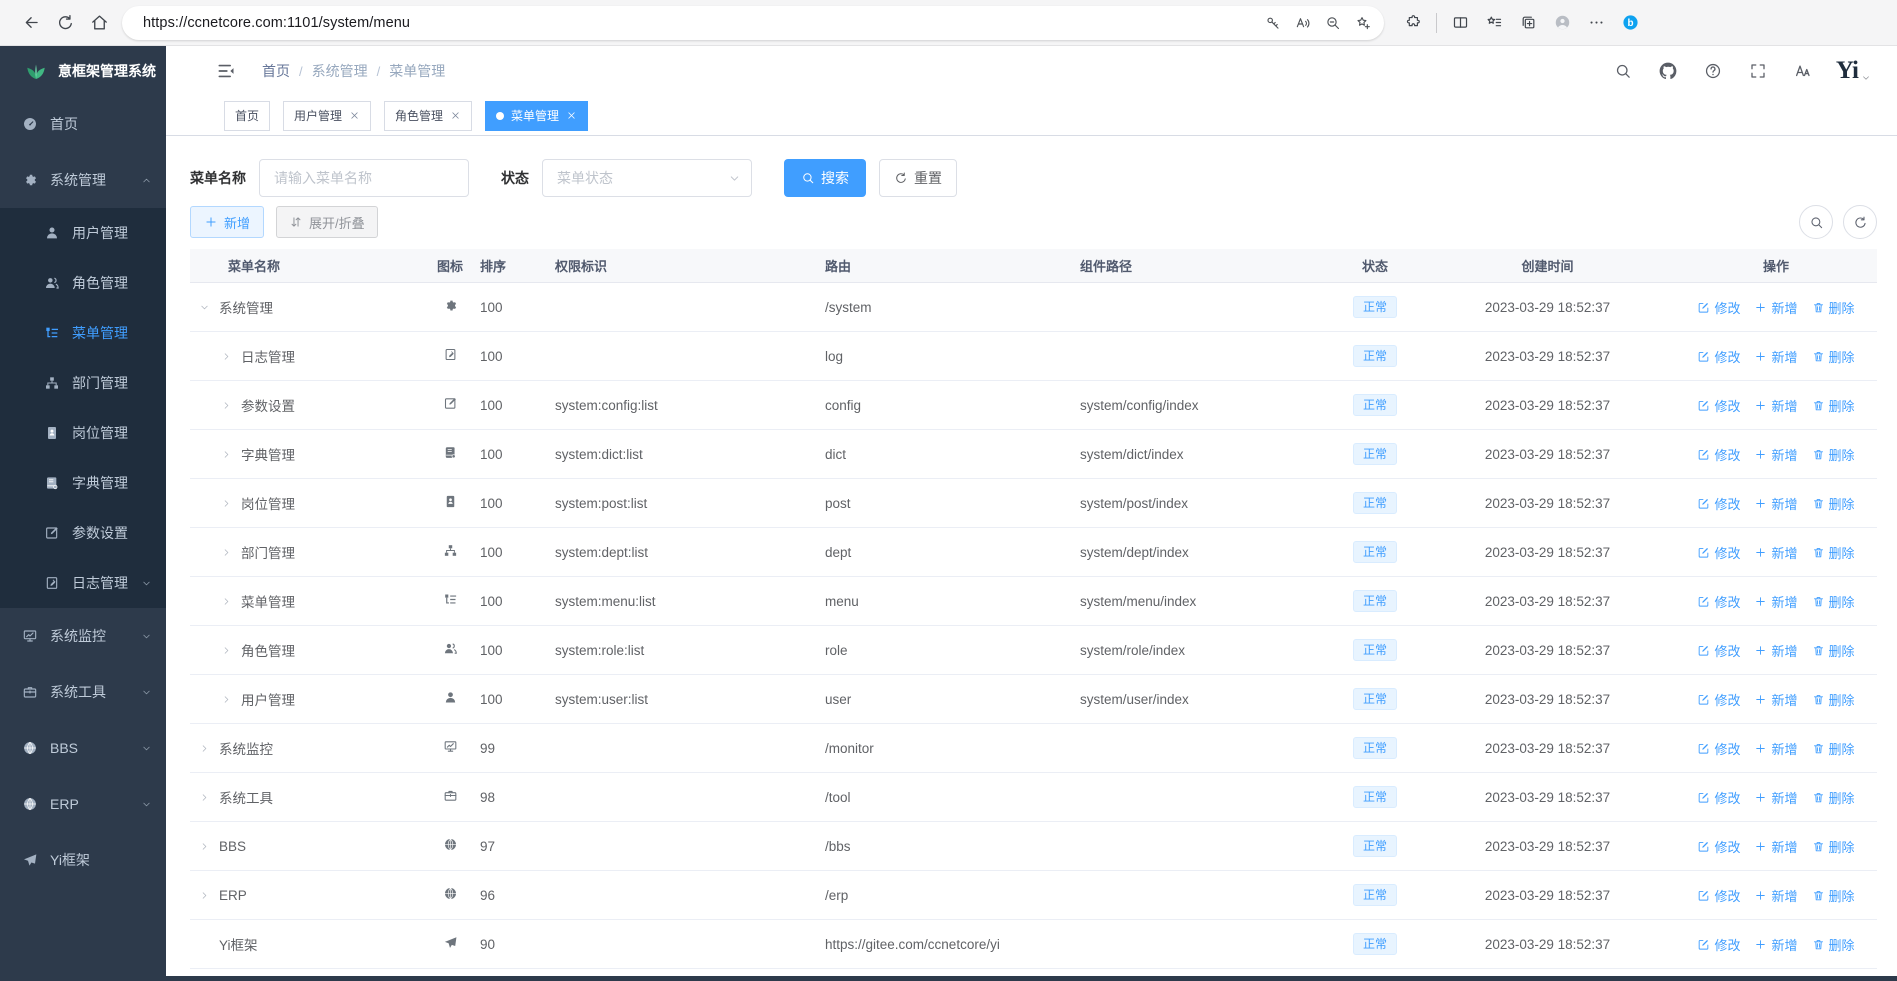 This screenshot has height=981, width=1897. I want to click on sidebar-item-dict-mgmt: 字典管理, so click(83, 483).